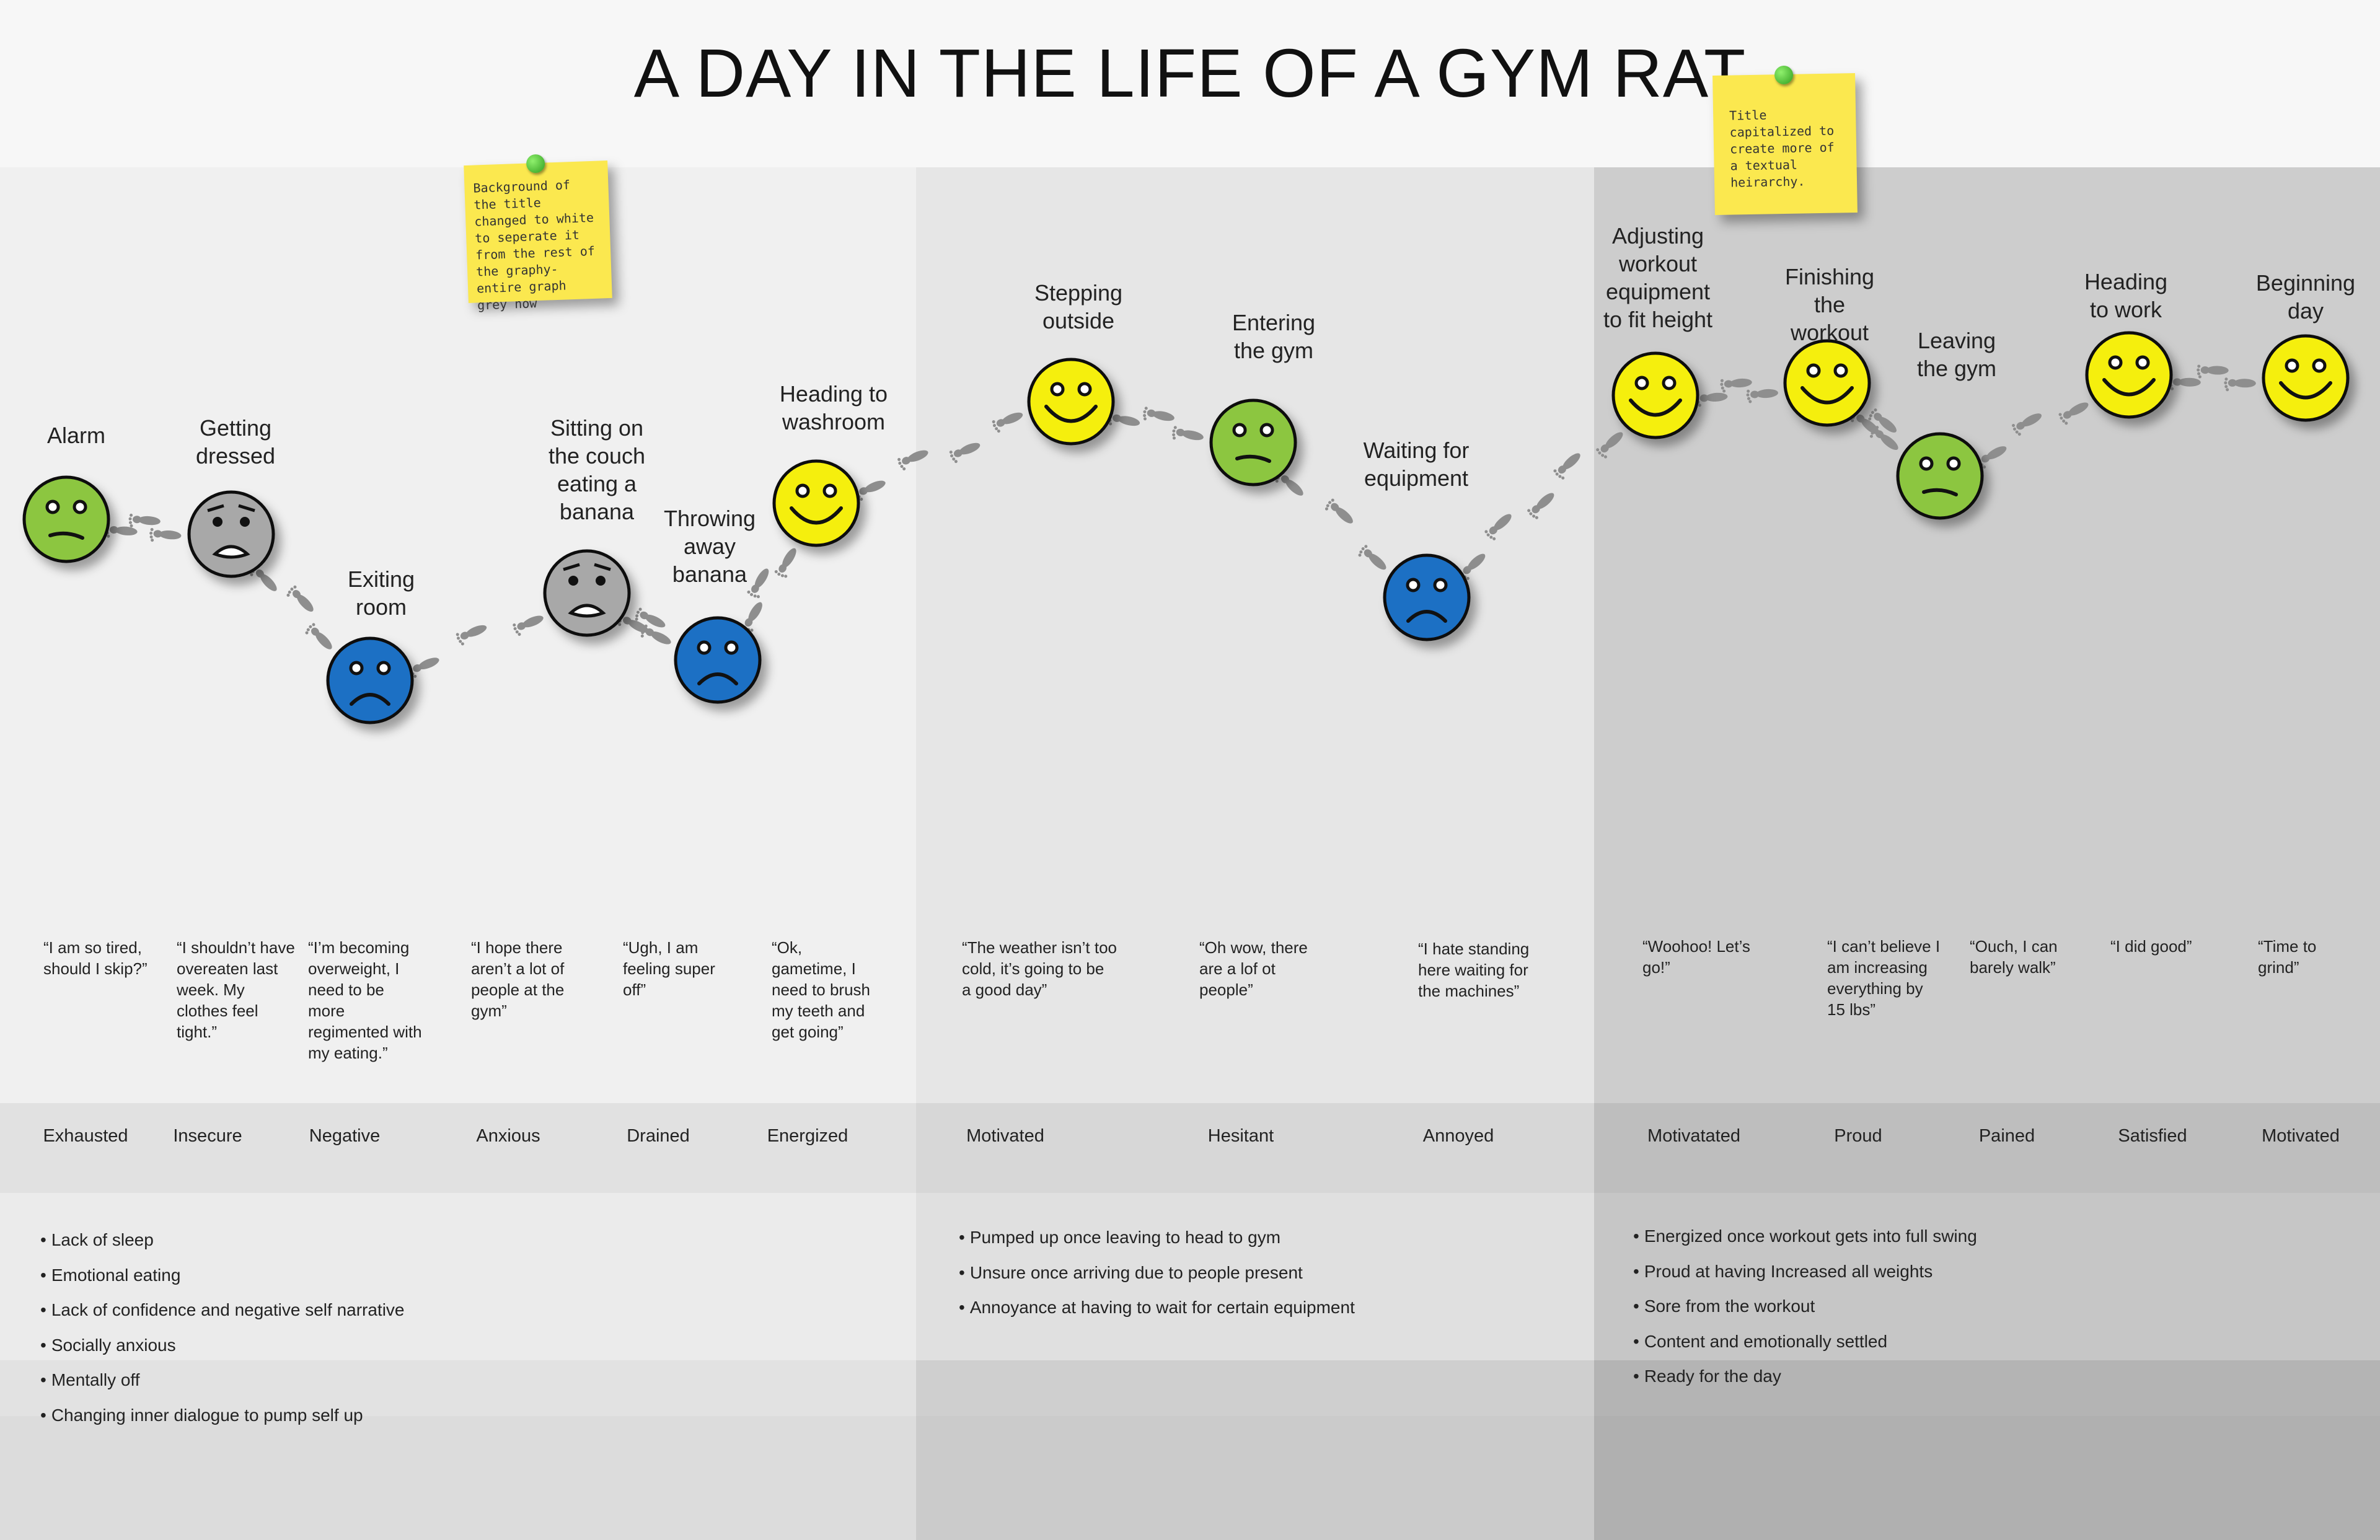  Describe the element at coordinates (2014, 957) in the screenshot. I see `quote-leaving-gym: “Ouch, I can barely walk”` at that location.